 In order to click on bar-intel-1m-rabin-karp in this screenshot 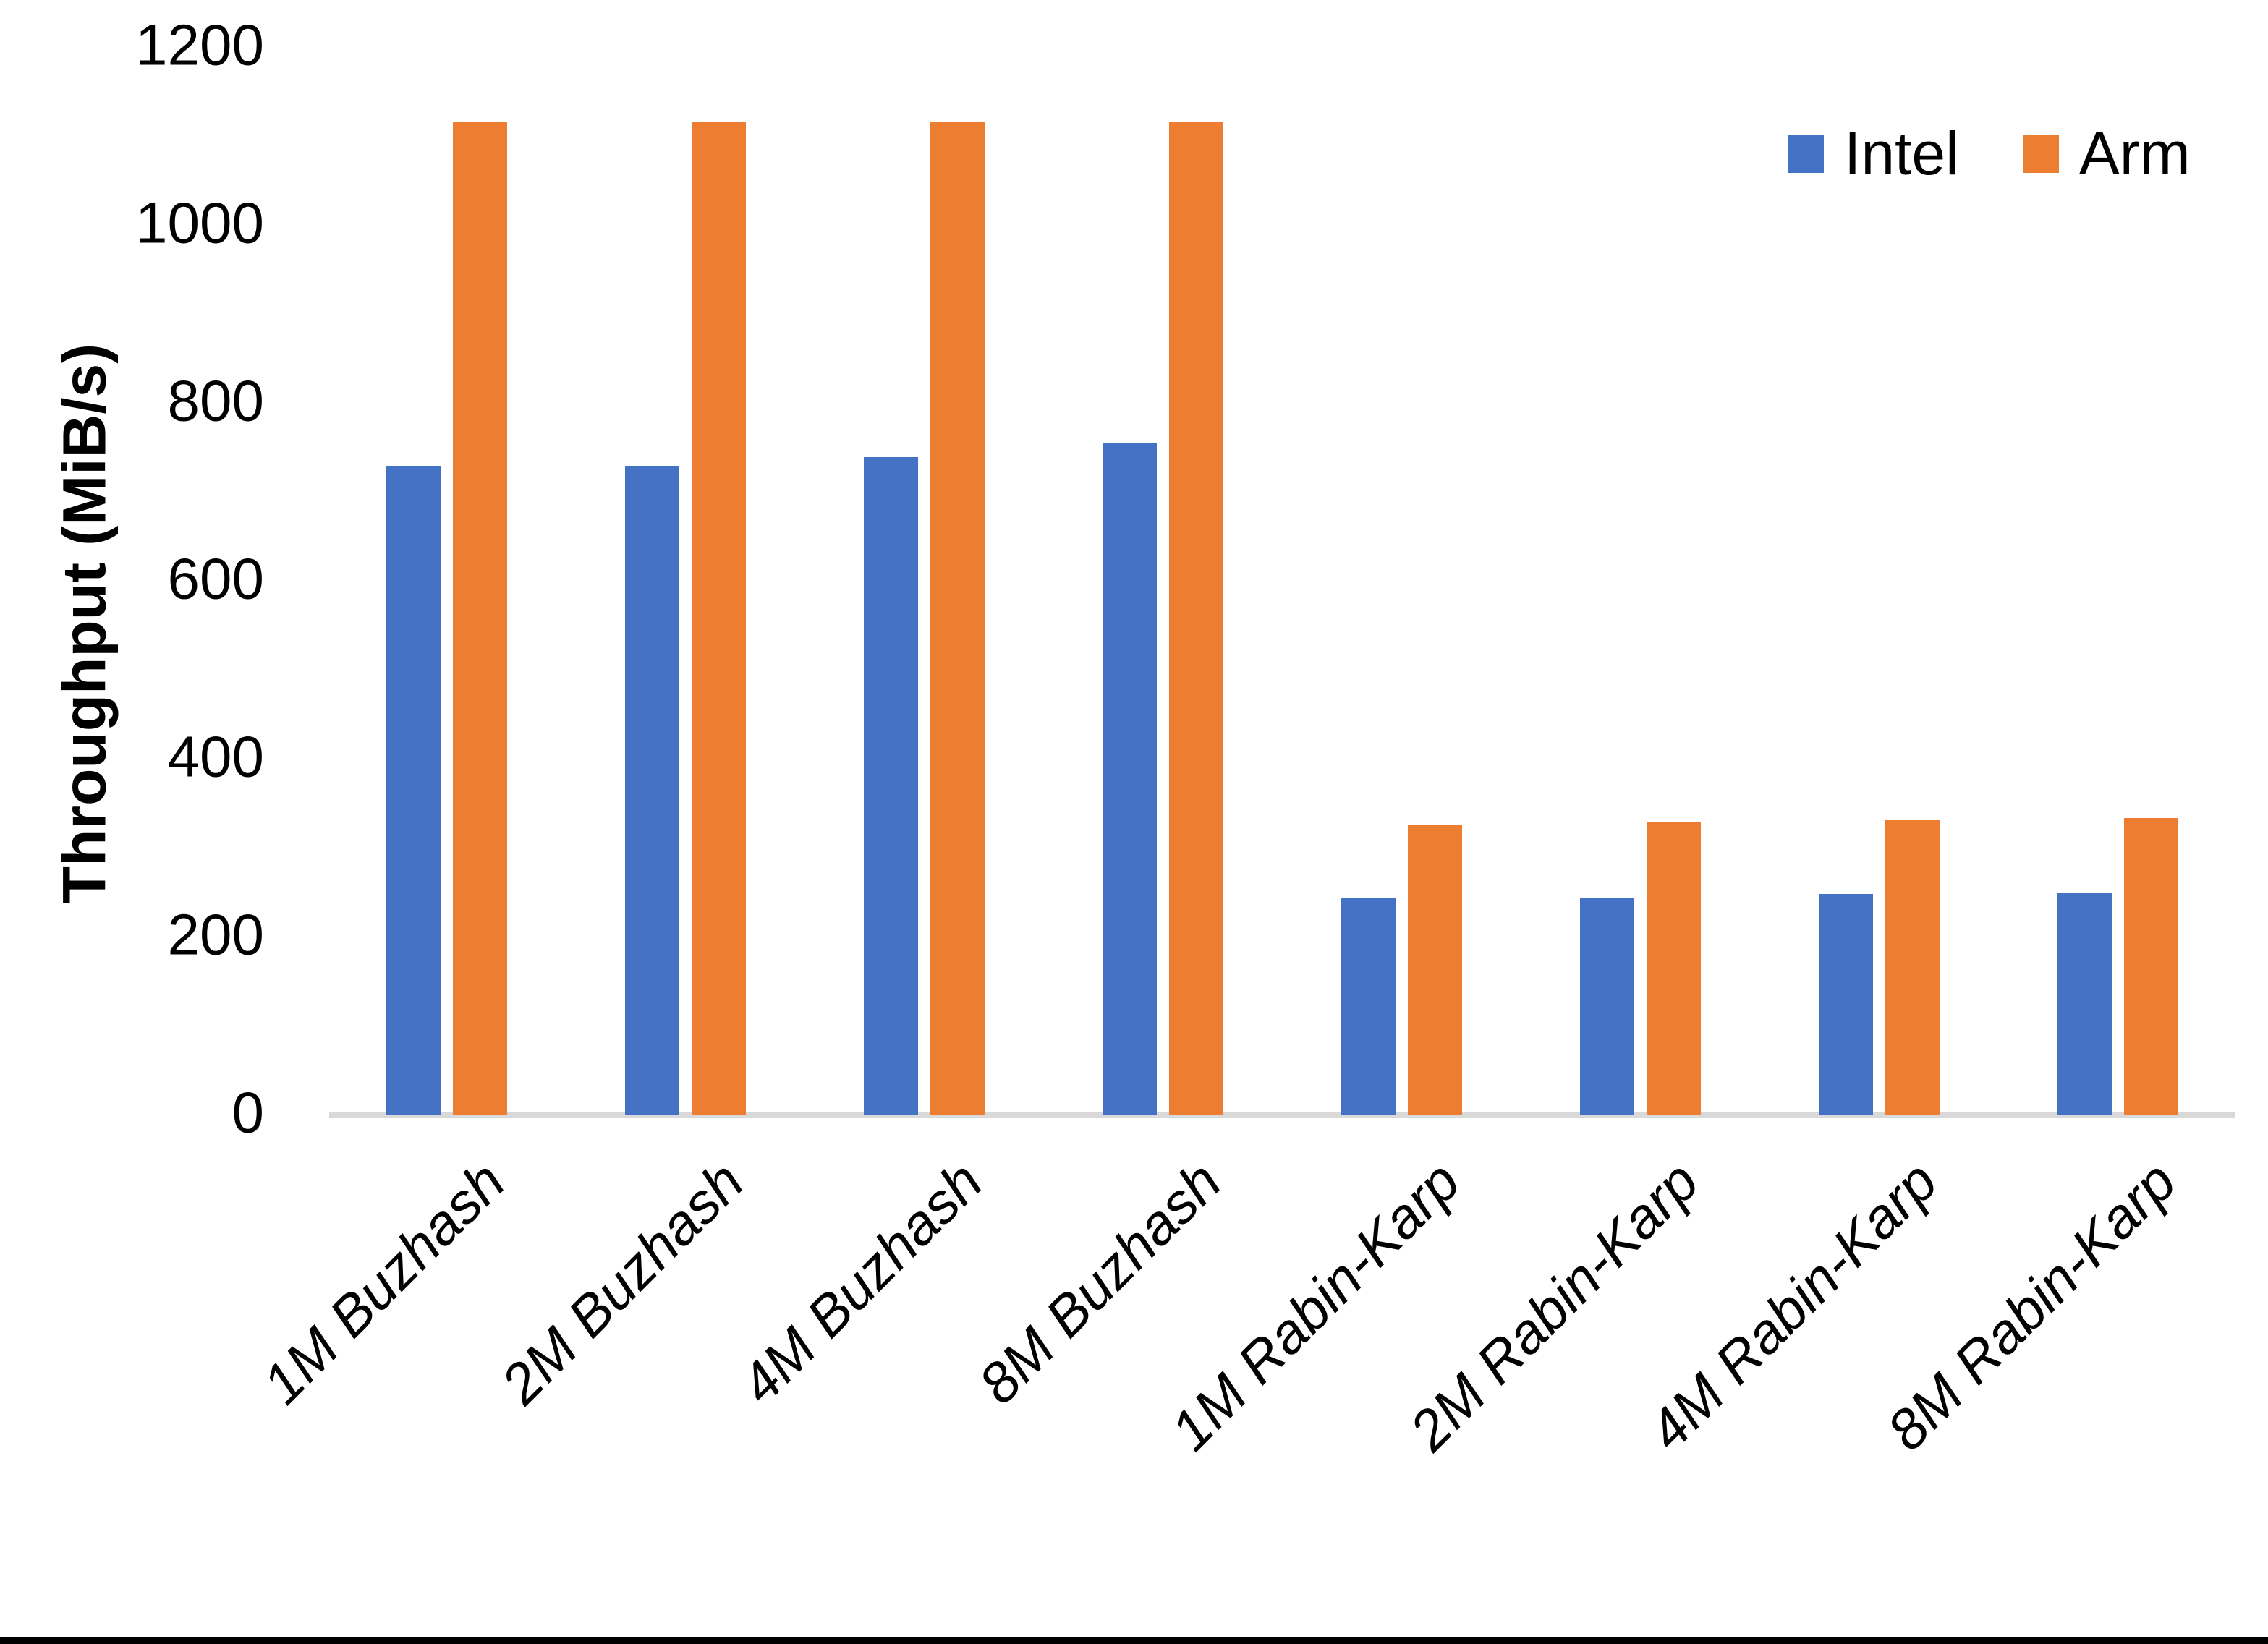, I will do `click(1368, 1006)`.